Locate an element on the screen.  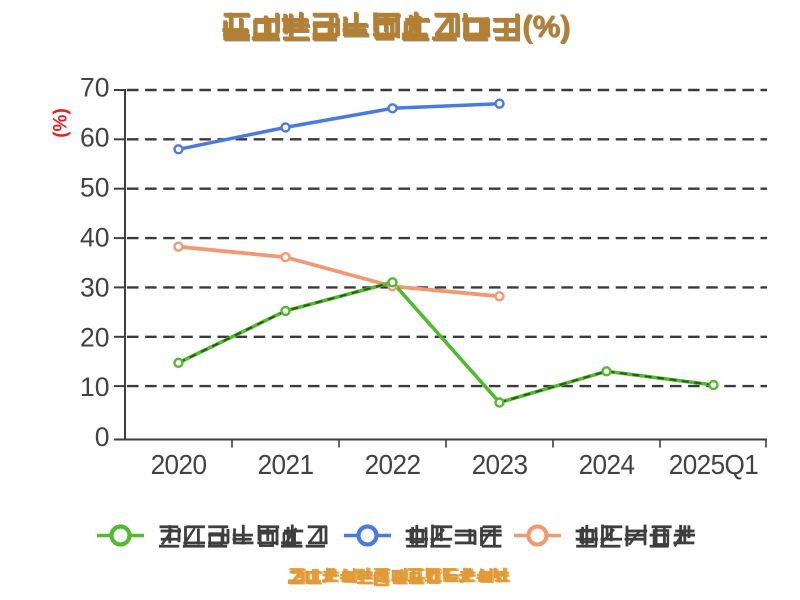
svg-text: 70 is located at coordinates (94, 87).